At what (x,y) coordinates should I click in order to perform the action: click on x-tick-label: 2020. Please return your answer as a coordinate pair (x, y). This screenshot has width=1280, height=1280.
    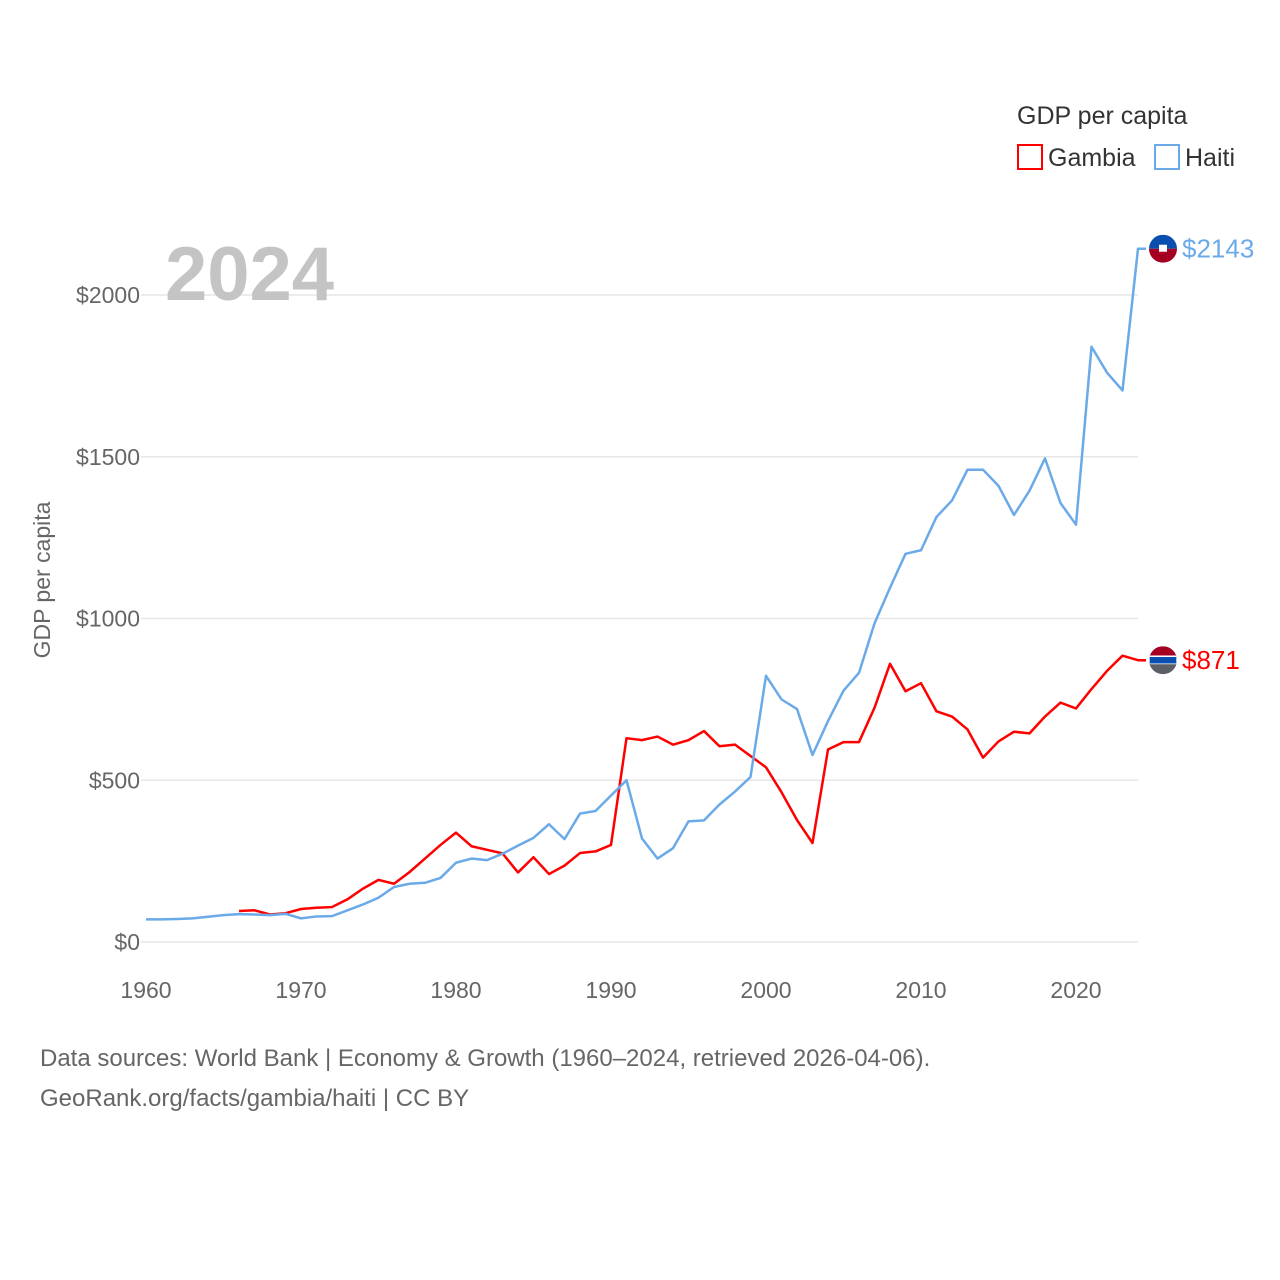
    Looking at the image, I should click on (1075, 990).